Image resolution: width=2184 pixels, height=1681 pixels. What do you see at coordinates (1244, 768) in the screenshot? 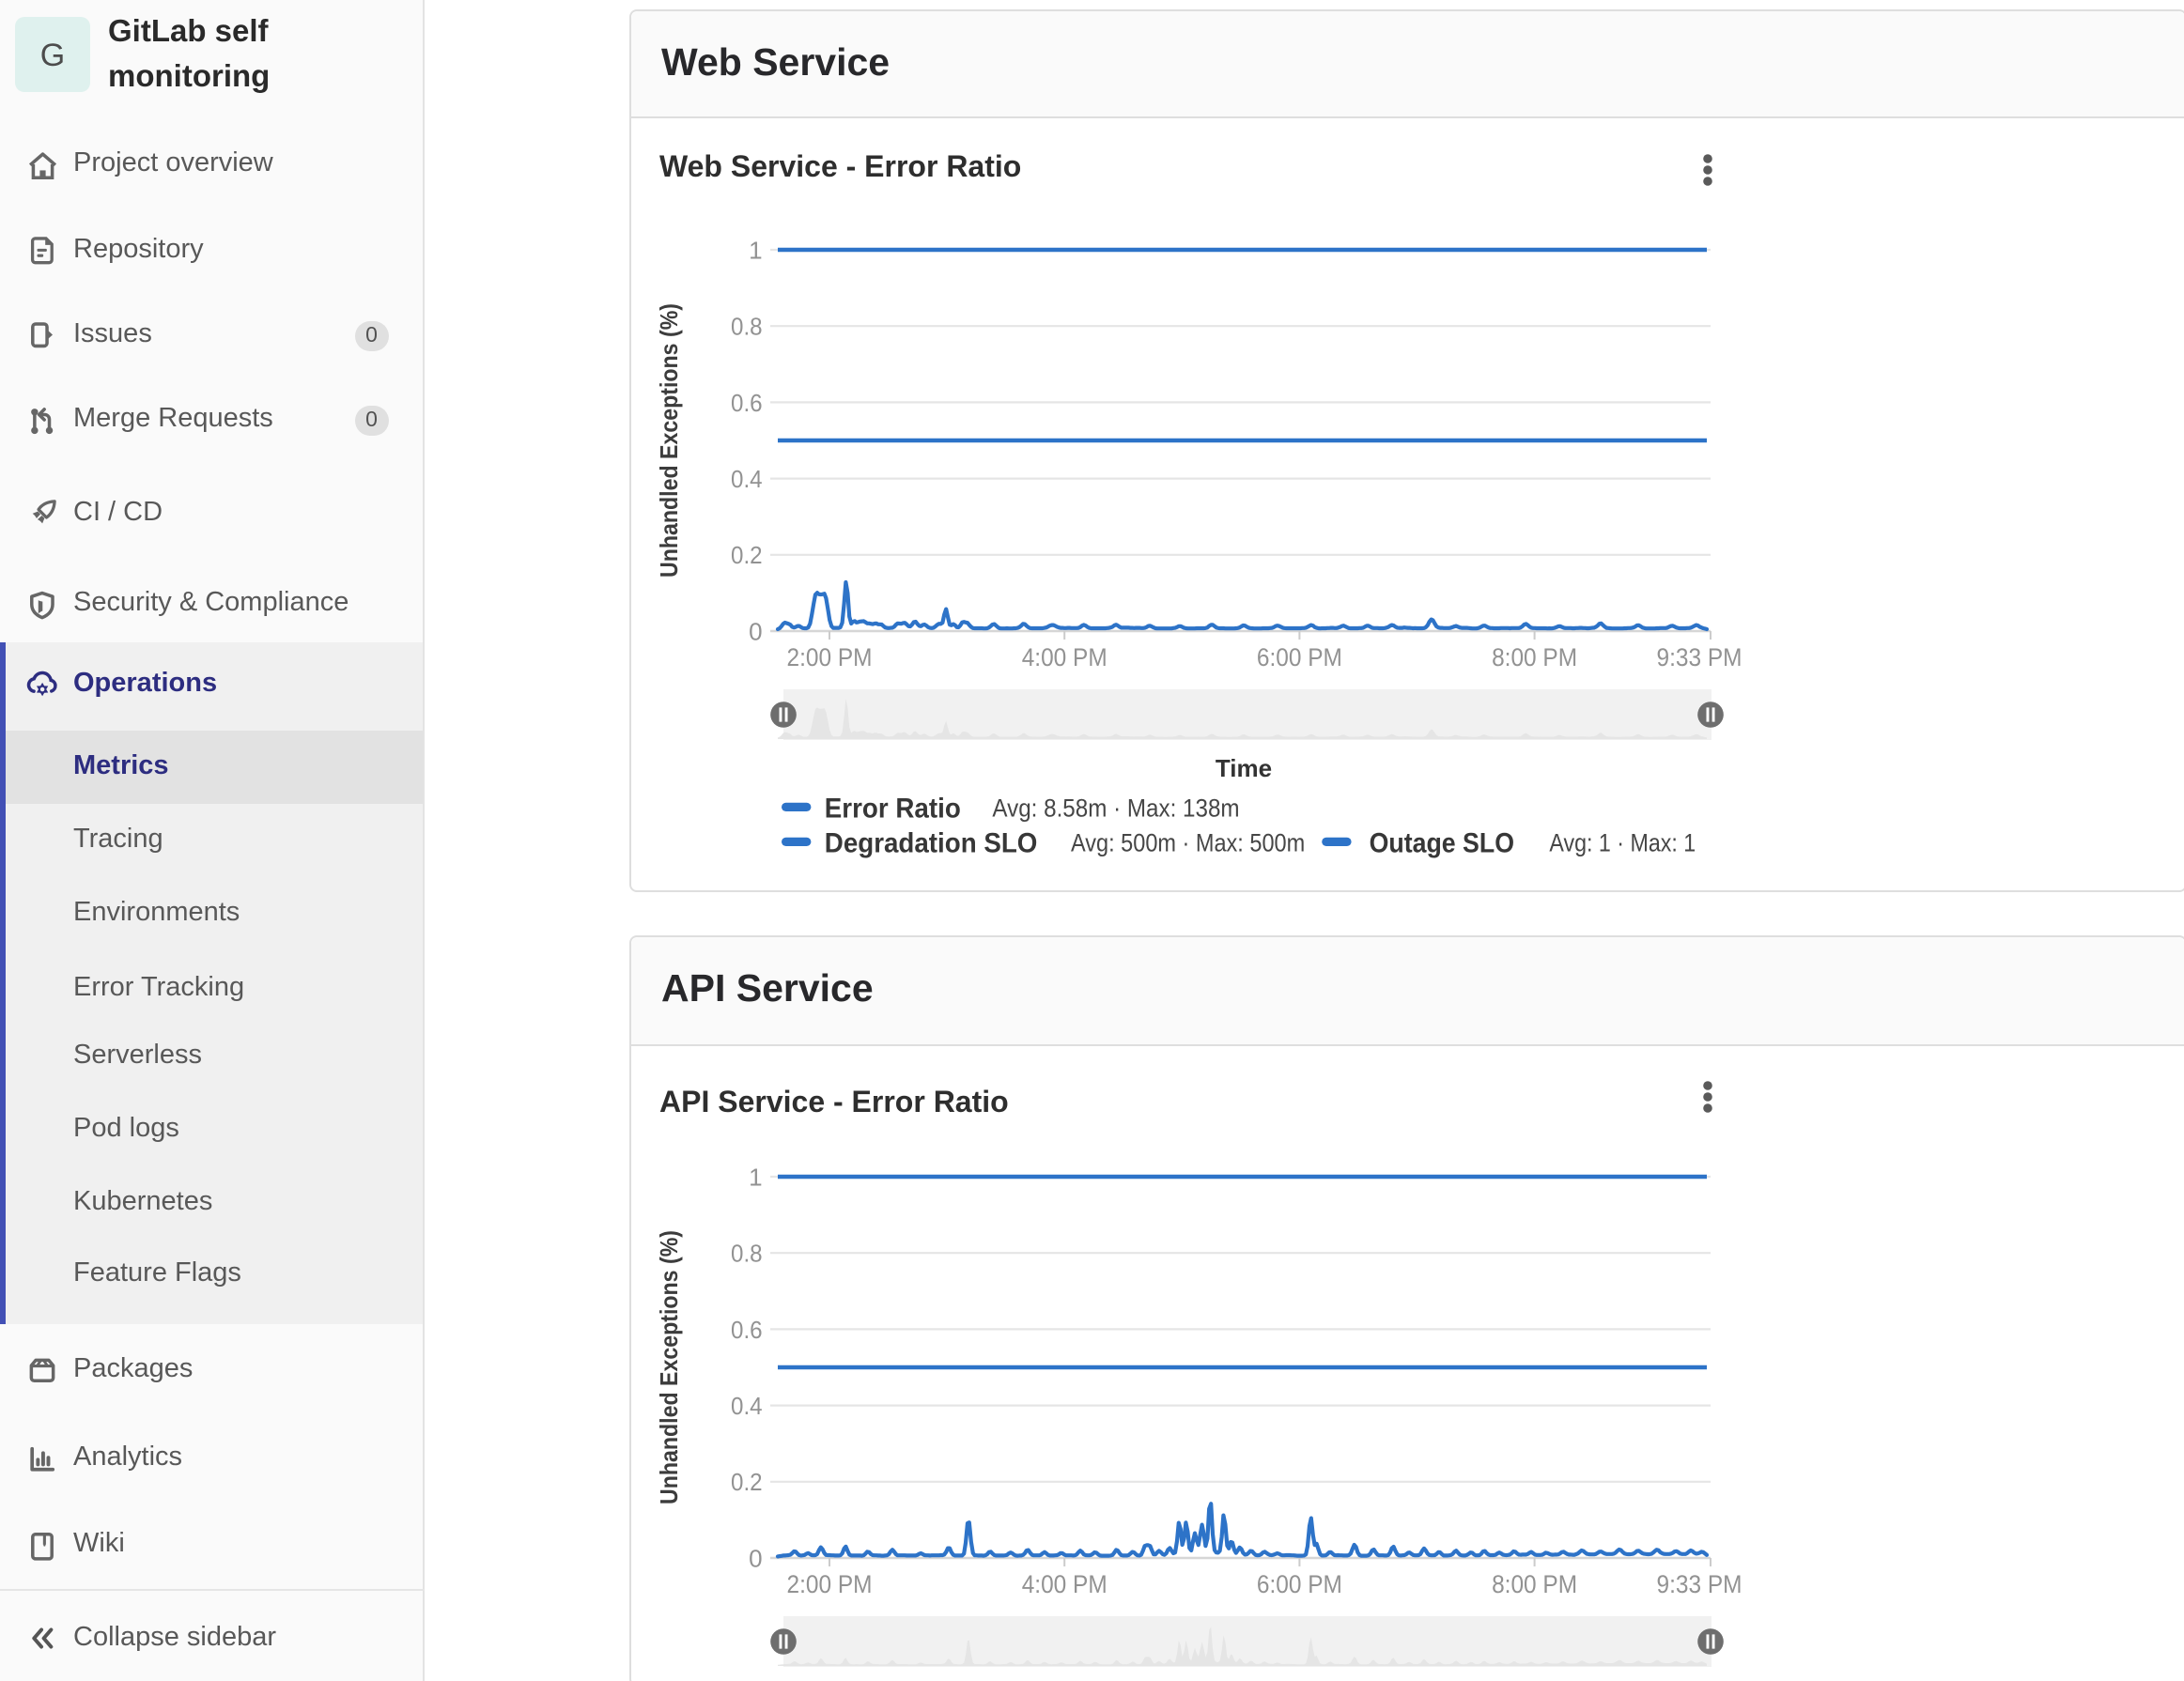
I see `svg-text: Time` at bounding box center [1244, 768].